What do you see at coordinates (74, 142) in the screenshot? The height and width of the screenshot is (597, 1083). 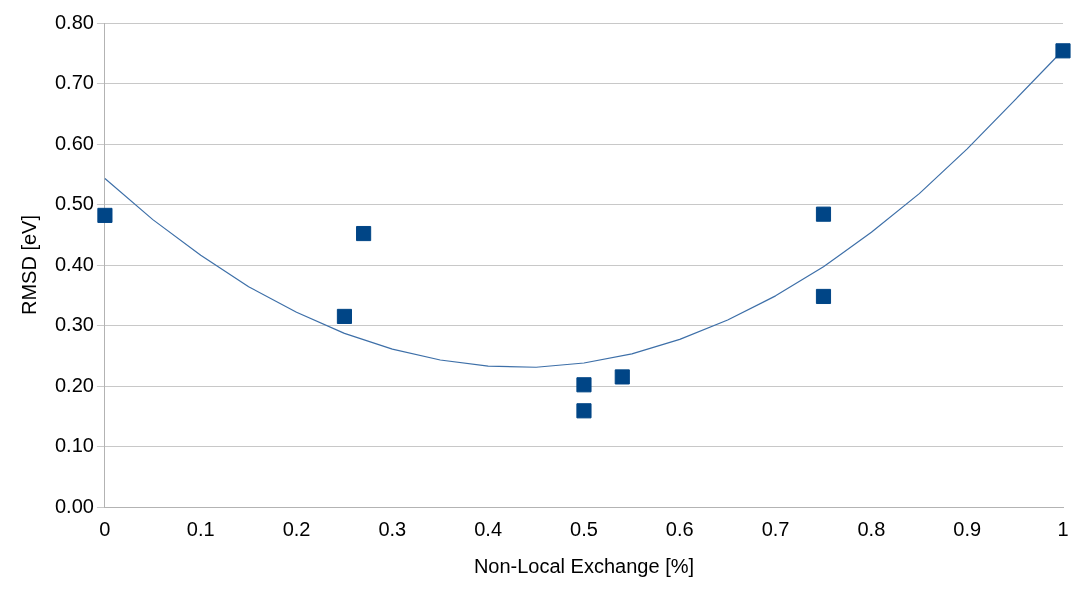 I see `y-tick-label: 0.60` at bounding box center [74, 142].